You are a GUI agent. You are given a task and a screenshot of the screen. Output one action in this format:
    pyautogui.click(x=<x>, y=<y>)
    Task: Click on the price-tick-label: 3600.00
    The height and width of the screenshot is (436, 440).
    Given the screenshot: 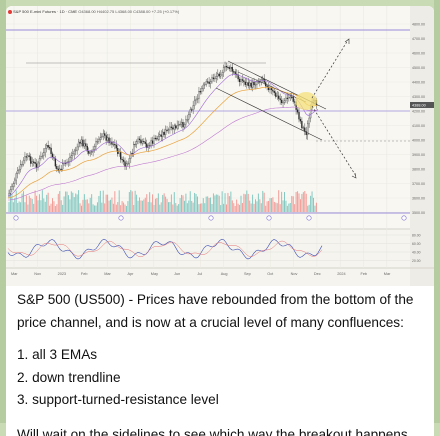 What is the action you would take?
    pyautogui.click(x=418, y=199)
    